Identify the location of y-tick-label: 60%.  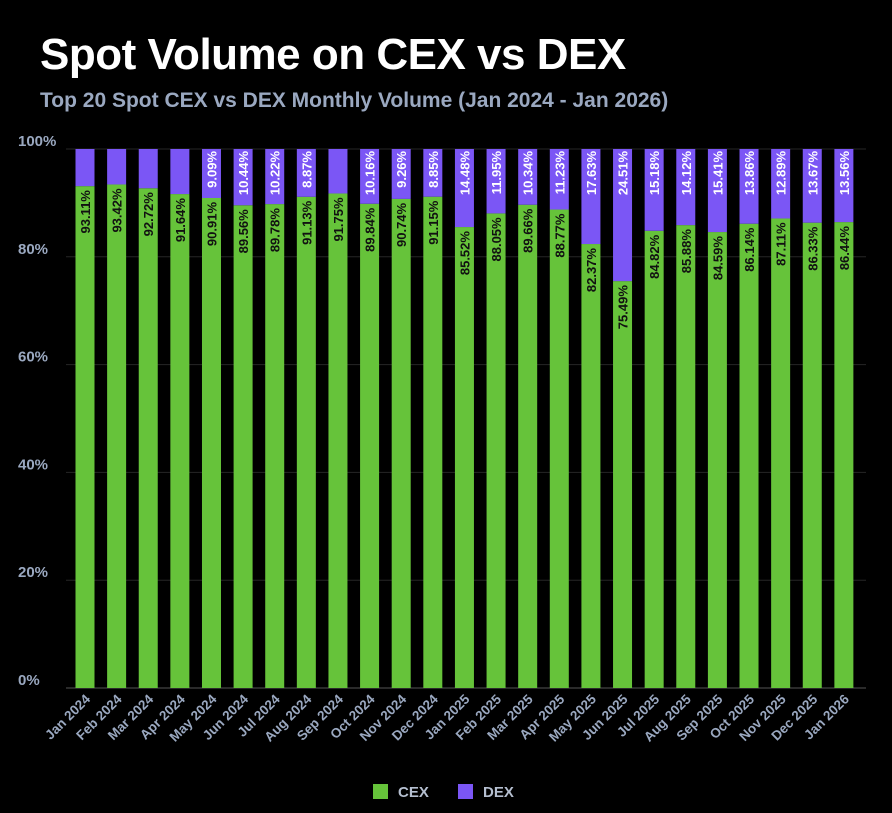
(33, 357).